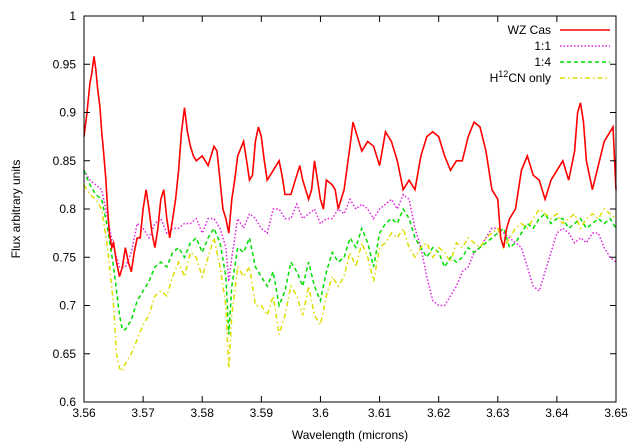 The width and height of the screenshot is (631, 445). What do you see at coordinates (320, 413) in the screenshot?
I see `x-tick-label: 3.6` at bounding box center [320, 413].